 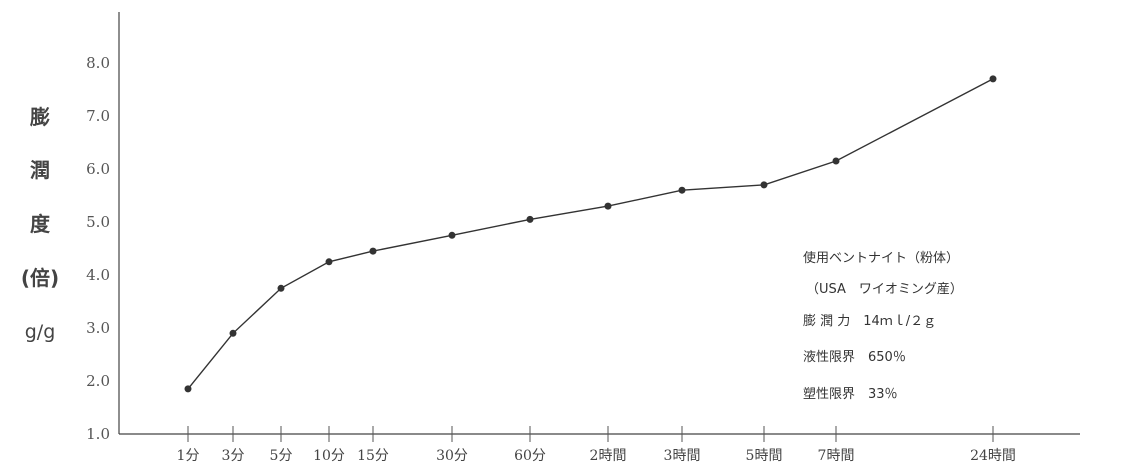 What do you see at coordinates (98, 328) in the screenshot?
I see `y-tick-label: 3.0` at bounding box center [98, 328].